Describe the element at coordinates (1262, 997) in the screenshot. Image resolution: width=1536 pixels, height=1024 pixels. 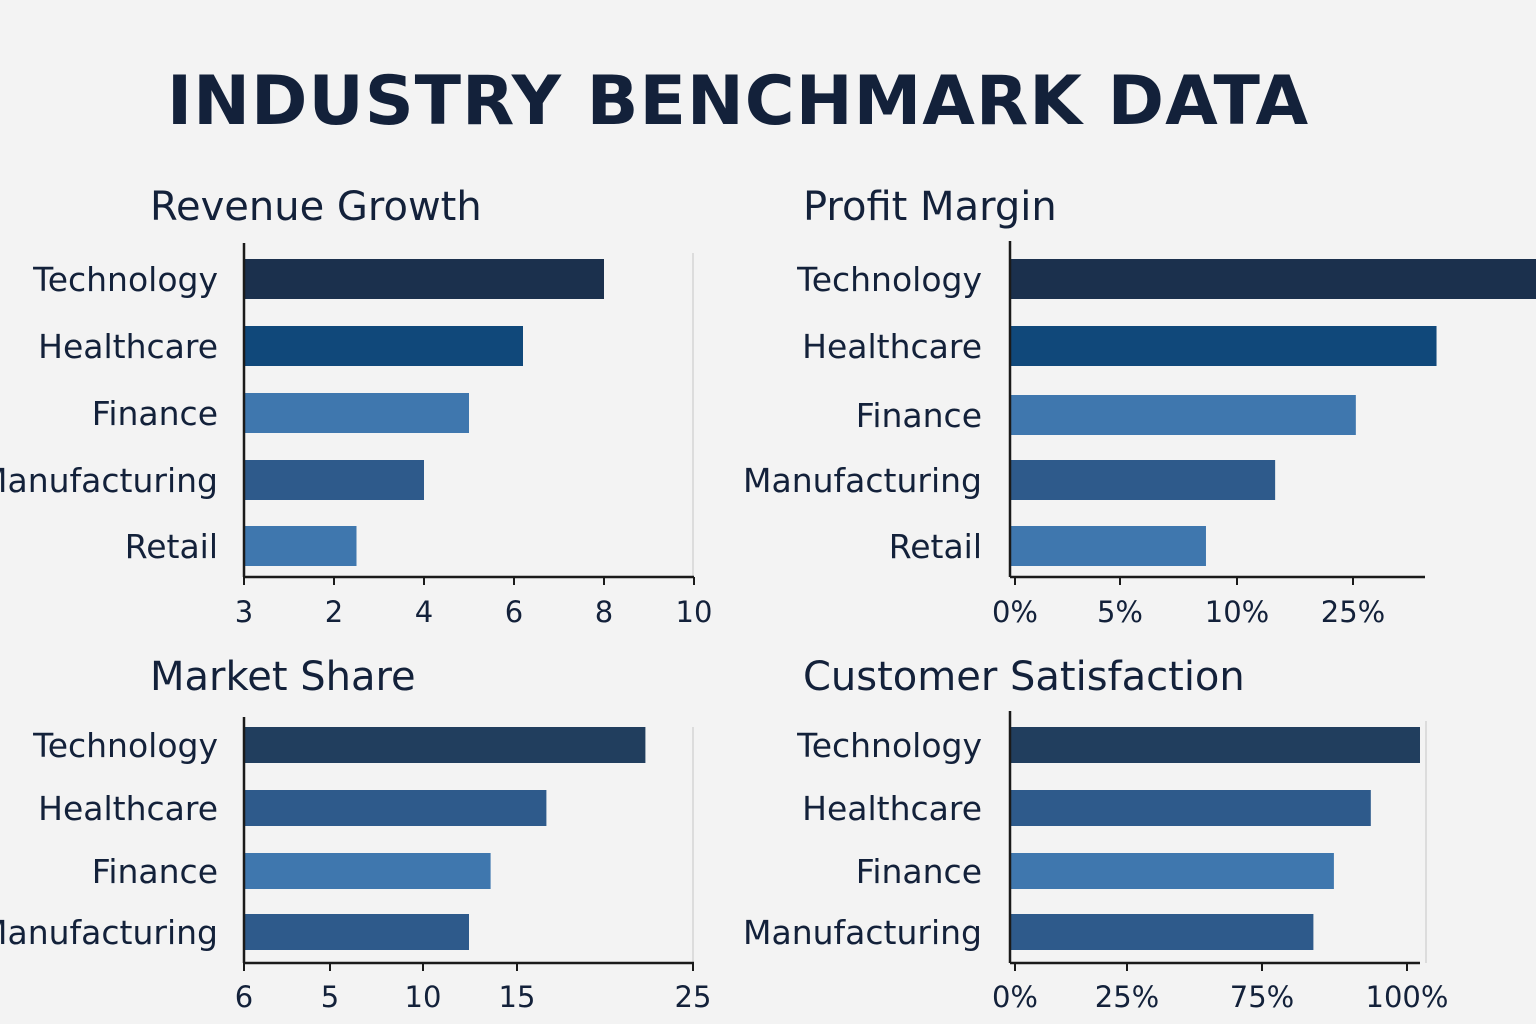
I see `x-tick-label: 75%` at that location.